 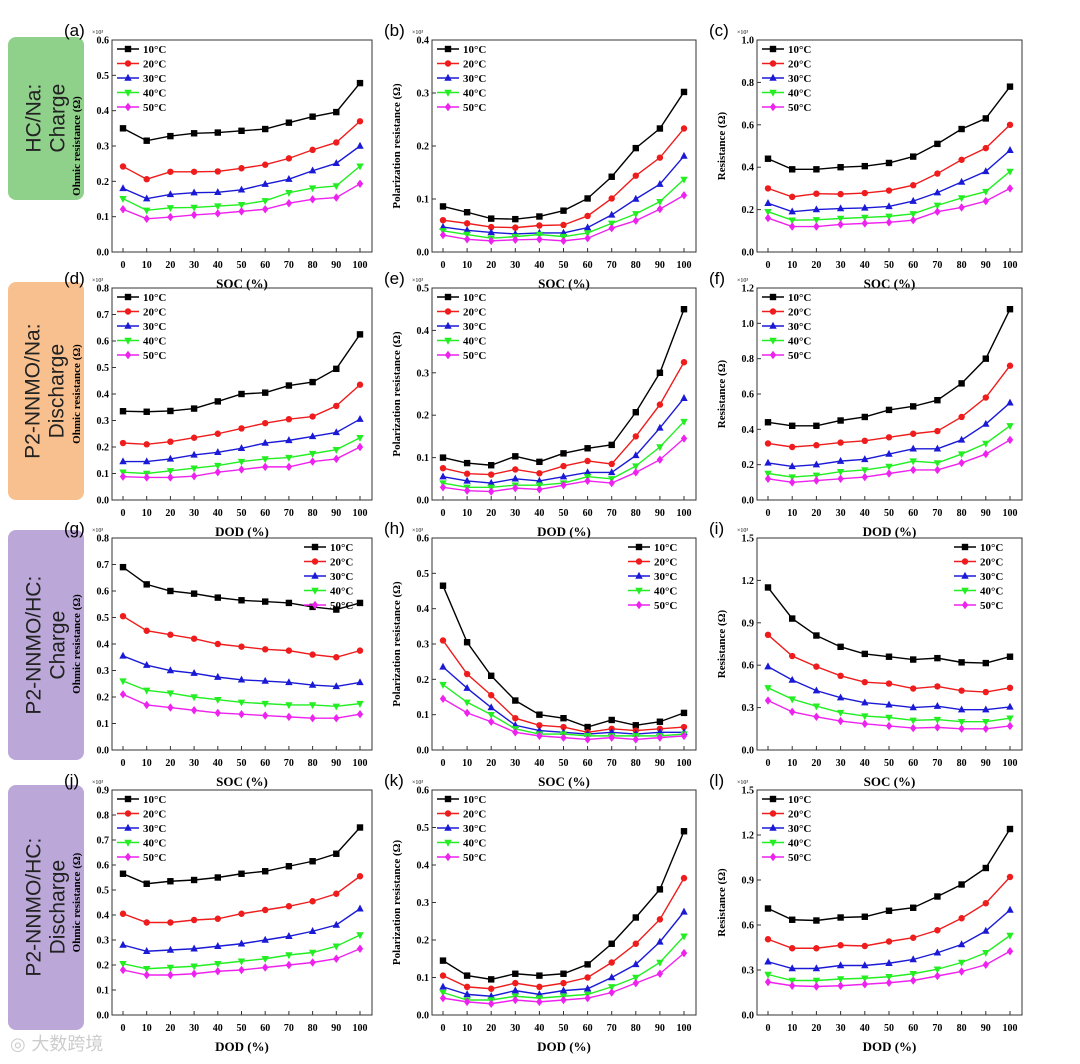 What do you see at coordinates (154, 108) in the screenshot?
I see `legend-label: 50°C` at bounding box center [154, 108].